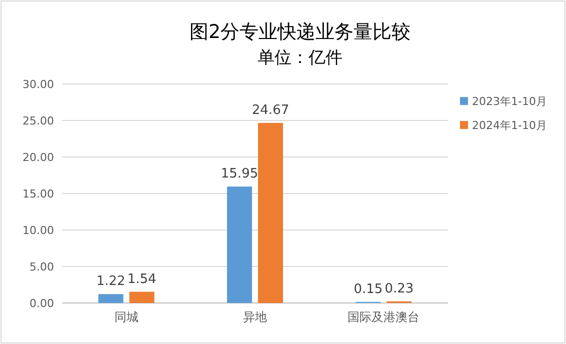 The width and height of the screenshot is (566, 344). Describe the element at coordinates (42, 303) in the screenshot. I see `y-tick-label: 0.00` at that location.